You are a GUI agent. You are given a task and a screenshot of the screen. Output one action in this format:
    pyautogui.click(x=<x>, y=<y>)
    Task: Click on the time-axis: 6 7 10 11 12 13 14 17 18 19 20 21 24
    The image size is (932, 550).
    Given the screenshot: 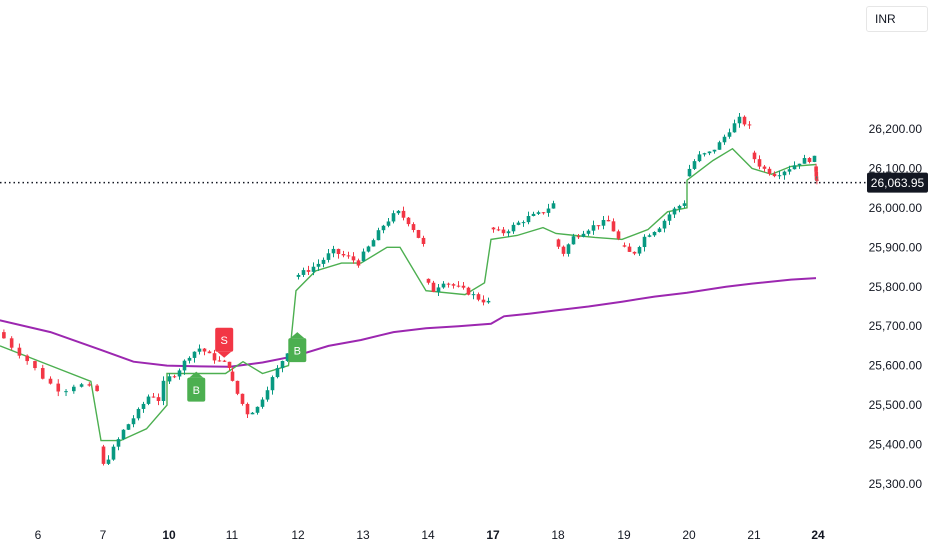 What is the action you would take?
    pyautogui.click(x=430, y=535)
    